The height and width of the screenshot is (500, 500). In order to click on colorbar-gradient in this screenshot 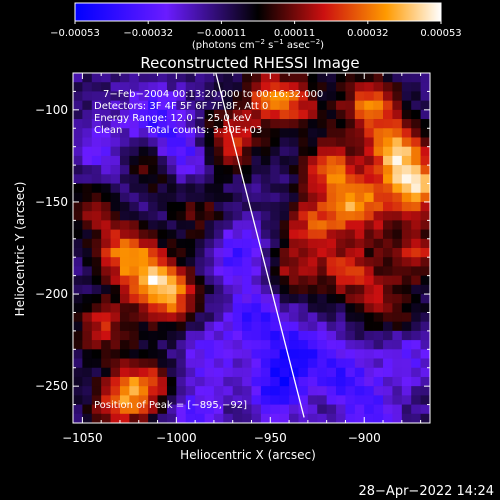, I will do `click(258, 12)`.